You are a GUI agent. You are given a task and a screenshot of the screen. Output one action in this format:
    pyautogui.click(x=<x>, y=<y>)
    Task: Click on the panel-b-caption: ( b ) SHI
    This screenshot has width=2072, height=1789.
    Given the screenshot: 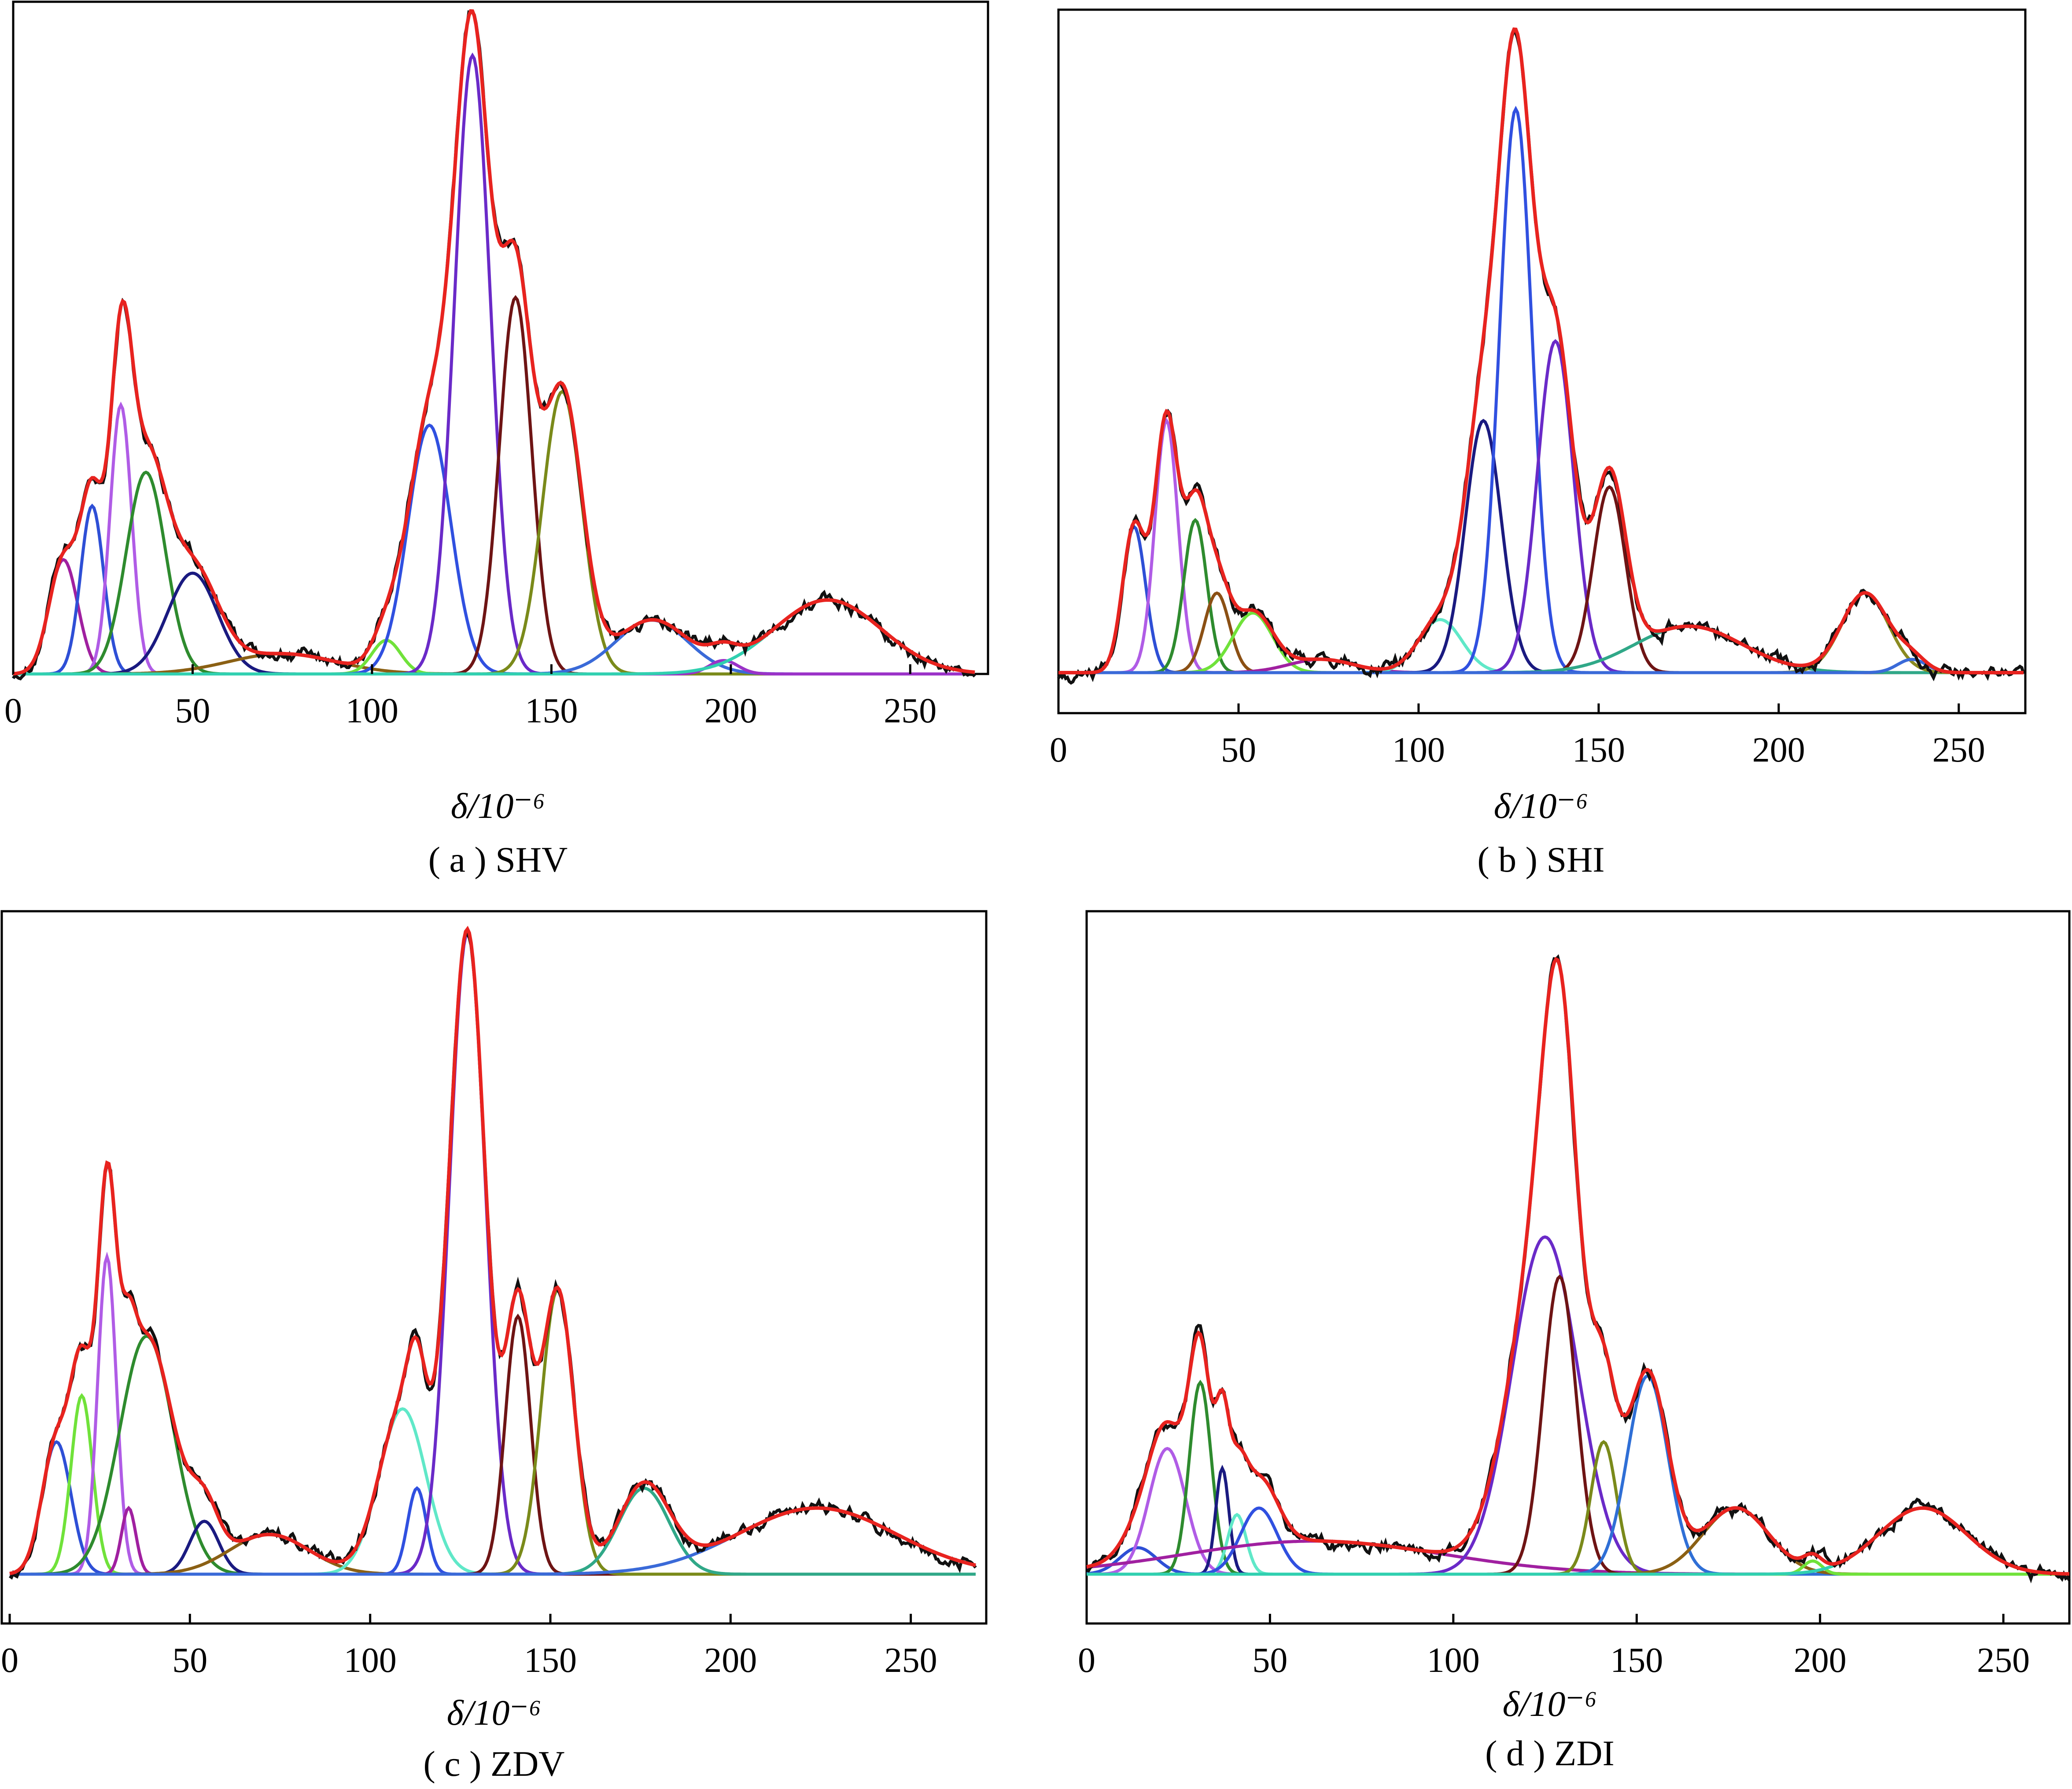 What is the action you would take?
    pyautogui.click(x=1540, y=859)
    